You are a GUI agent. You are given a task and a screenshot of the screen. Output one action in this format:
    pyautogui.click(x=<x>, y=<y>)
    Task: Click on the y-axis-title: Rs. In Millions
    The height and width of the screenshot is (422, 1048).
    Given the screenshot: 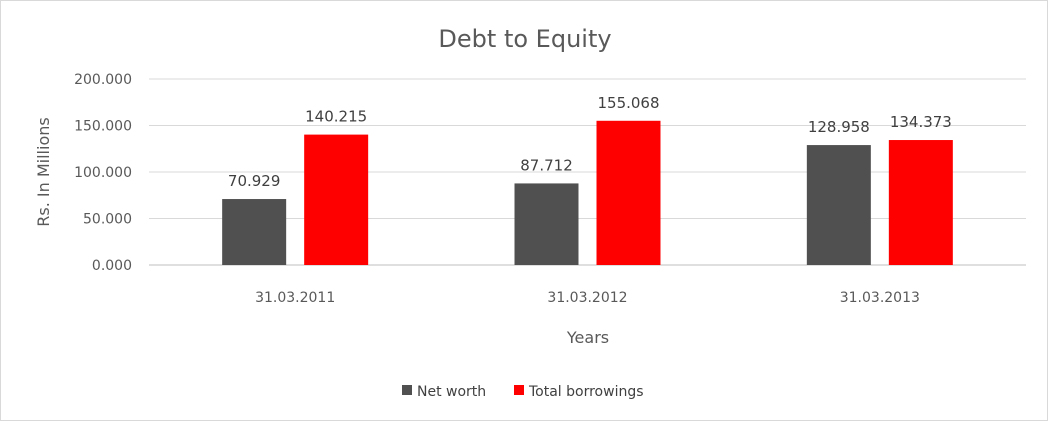 What is the action you would take?
    pyautogui.click(x=43, y=171)
    